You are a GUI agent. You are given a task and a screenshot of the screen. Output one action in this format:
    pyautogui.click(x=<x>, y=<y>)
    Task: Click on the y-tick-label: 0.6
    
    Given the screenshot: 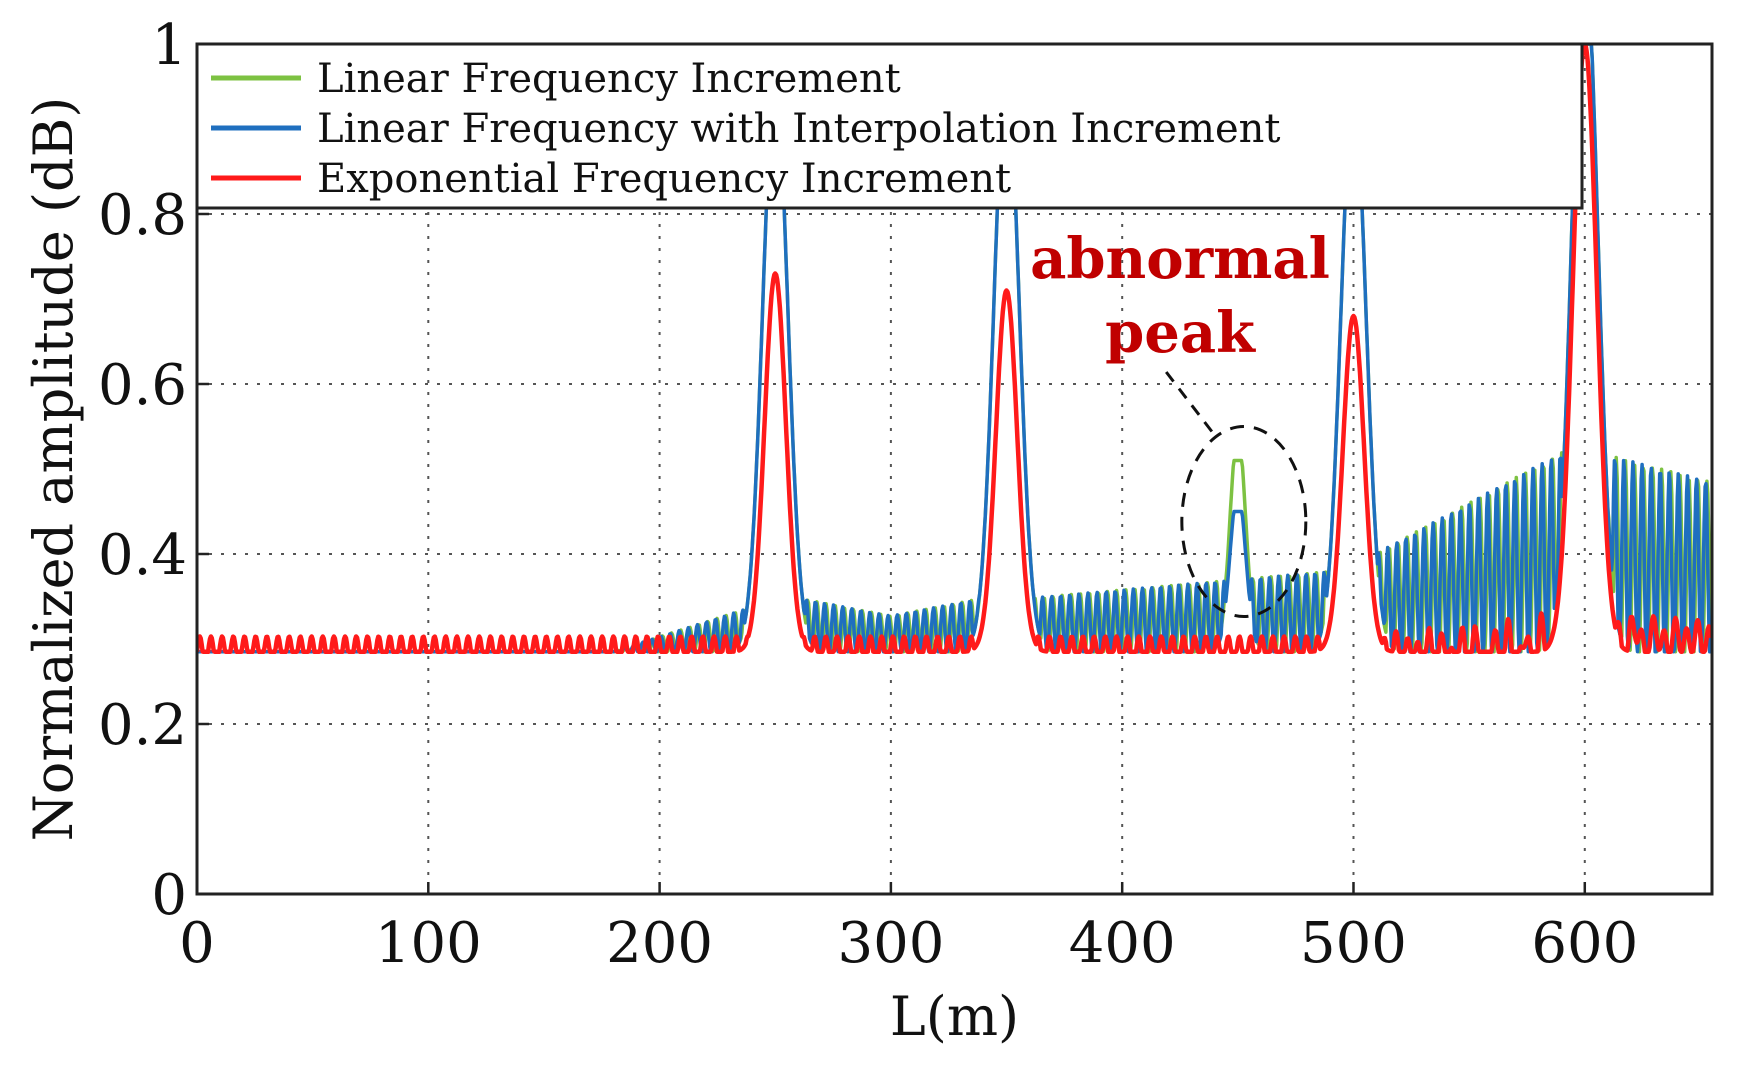 What is the action you would take?
    pyautogui.click(x=142, y=385)
    